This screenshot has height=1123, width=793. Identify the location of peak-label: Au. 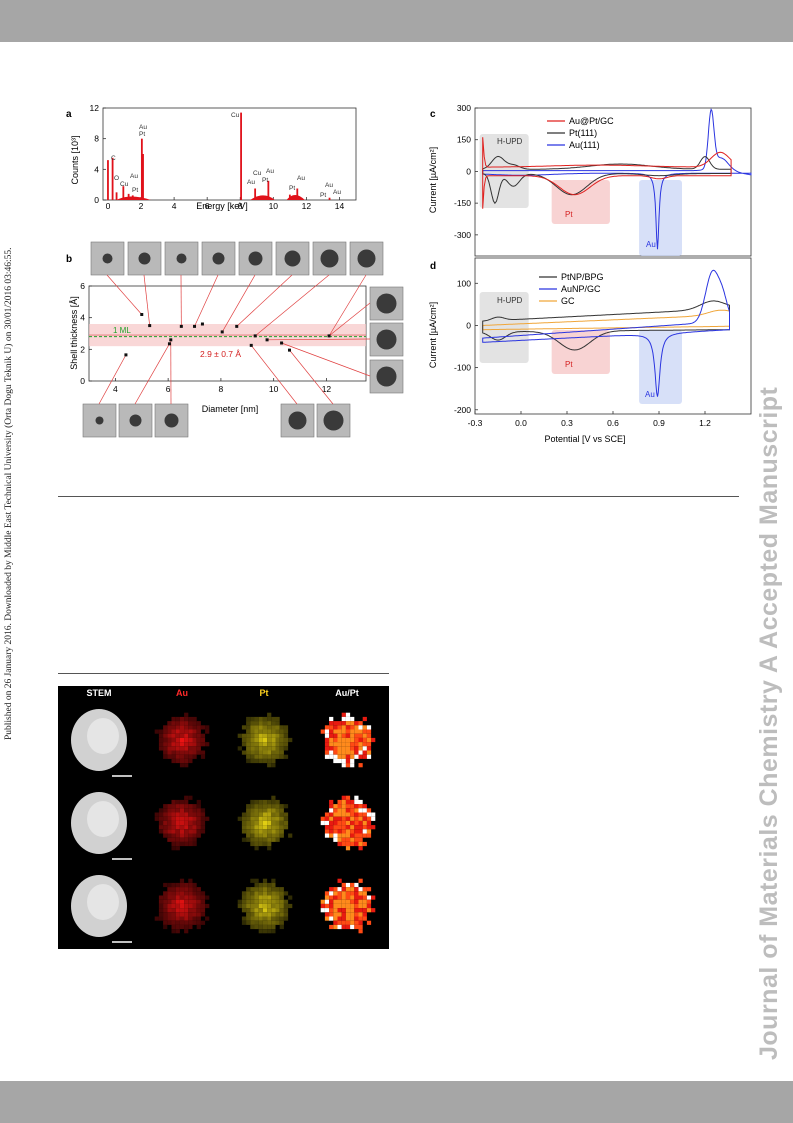
(329, 185).